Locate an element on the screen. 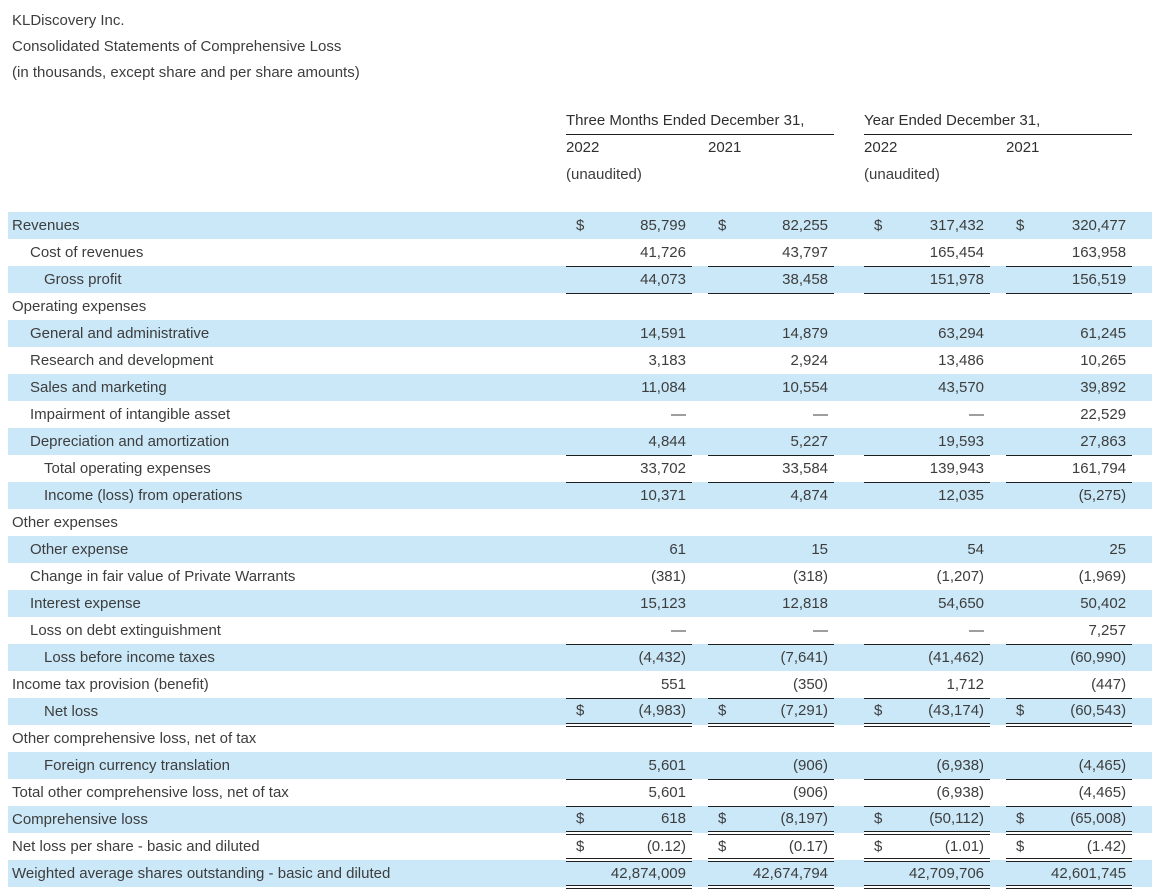  value-cell: 27,863 is located at coordinates (1082, 442).